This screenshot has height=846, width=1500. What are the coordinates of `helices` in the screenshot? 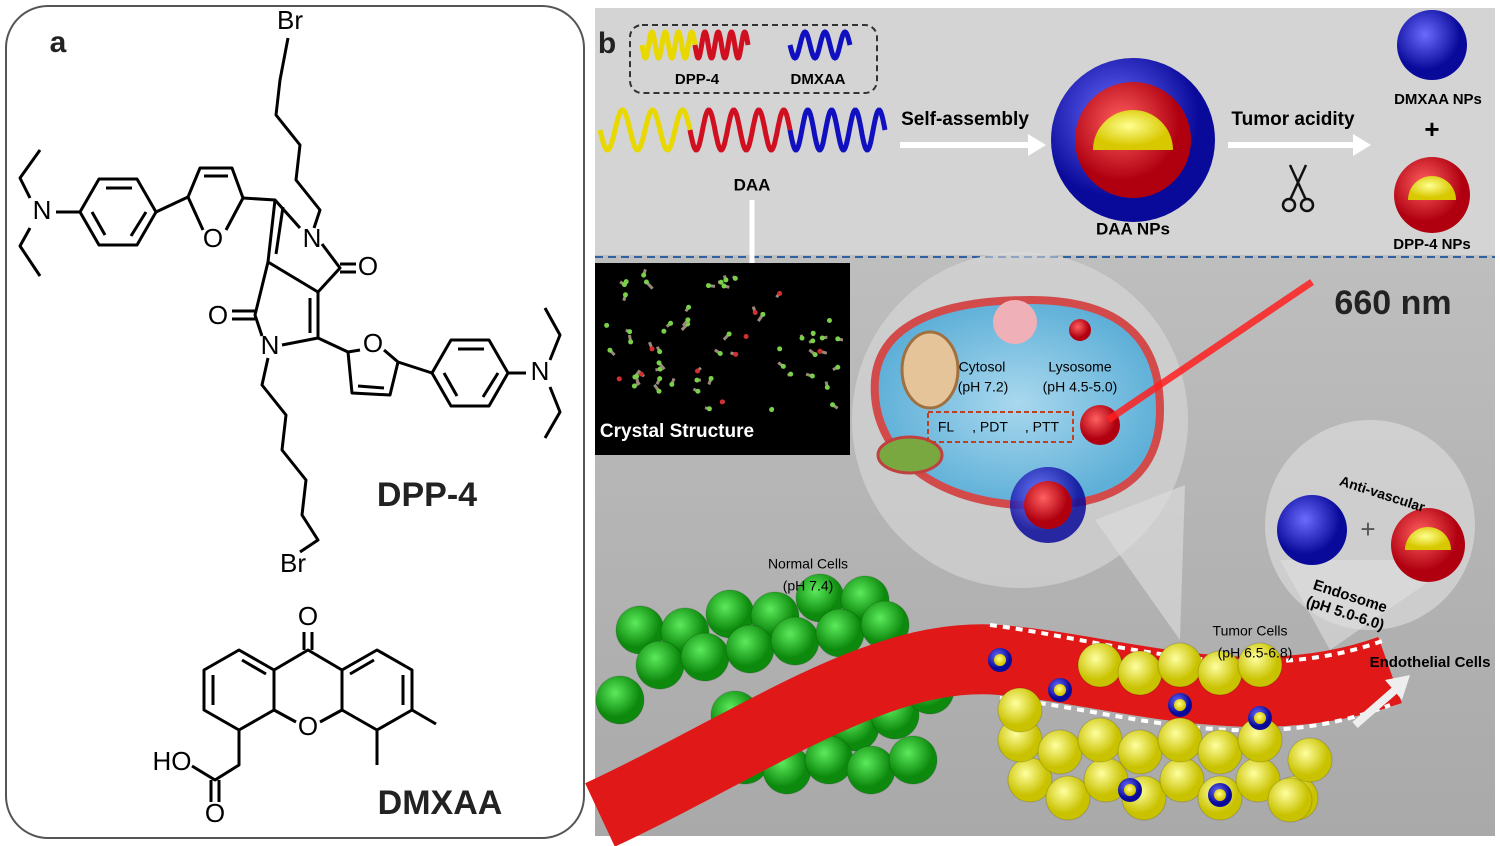 It's located at (742, 91).